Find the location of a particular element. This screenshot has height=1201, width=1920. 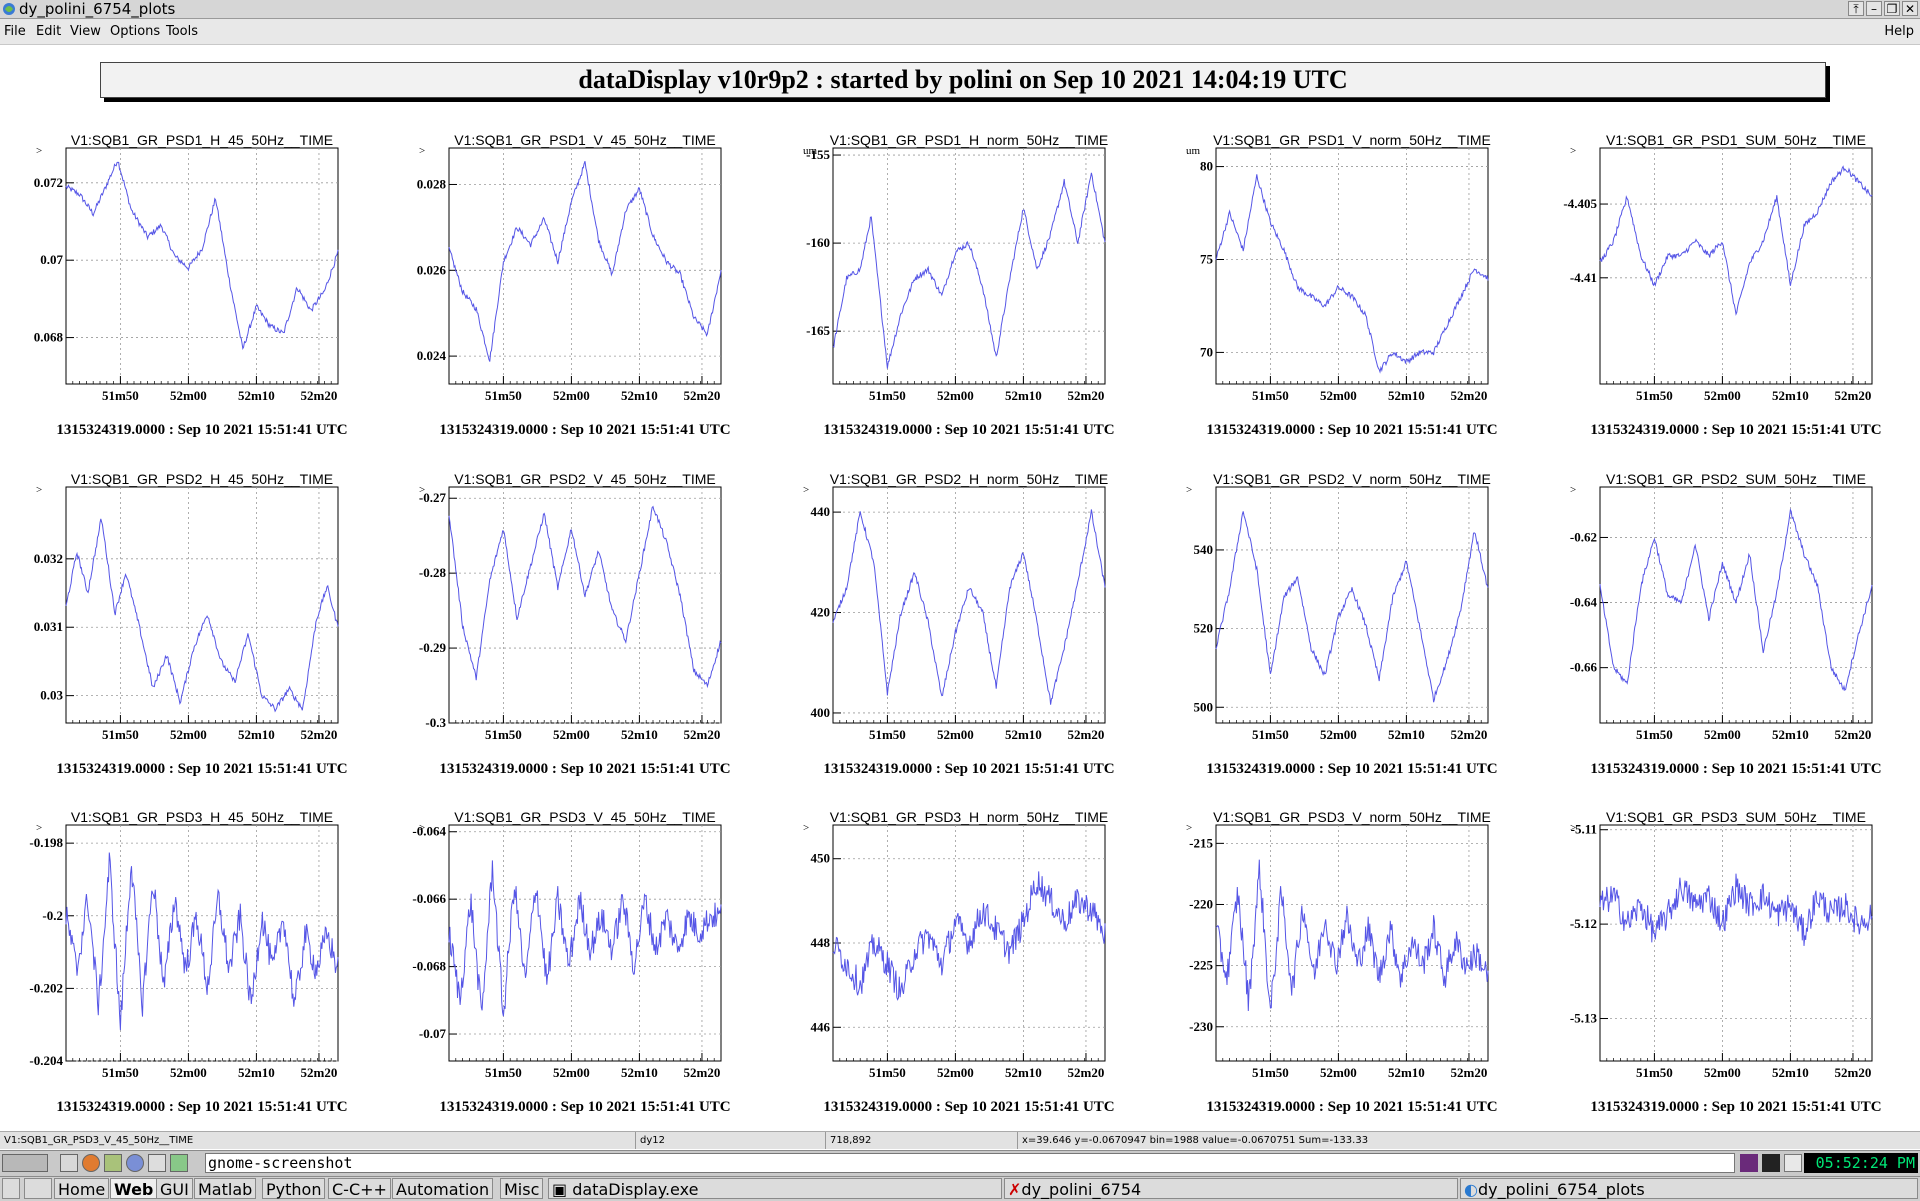

plot-app-icon: ◐ is located at coordinates (1471, 1189).